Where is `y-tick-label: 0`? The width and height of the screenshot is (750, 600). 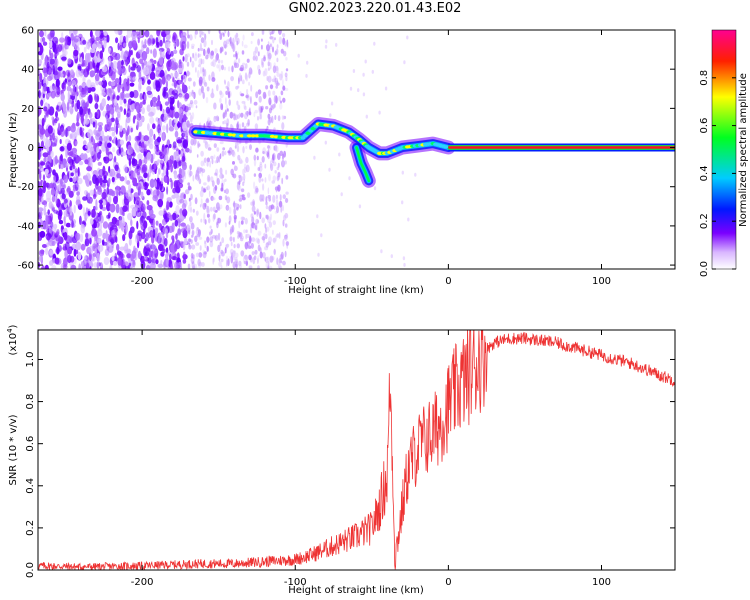 y-tick-label: 0 is located at coordinates (31, 148).